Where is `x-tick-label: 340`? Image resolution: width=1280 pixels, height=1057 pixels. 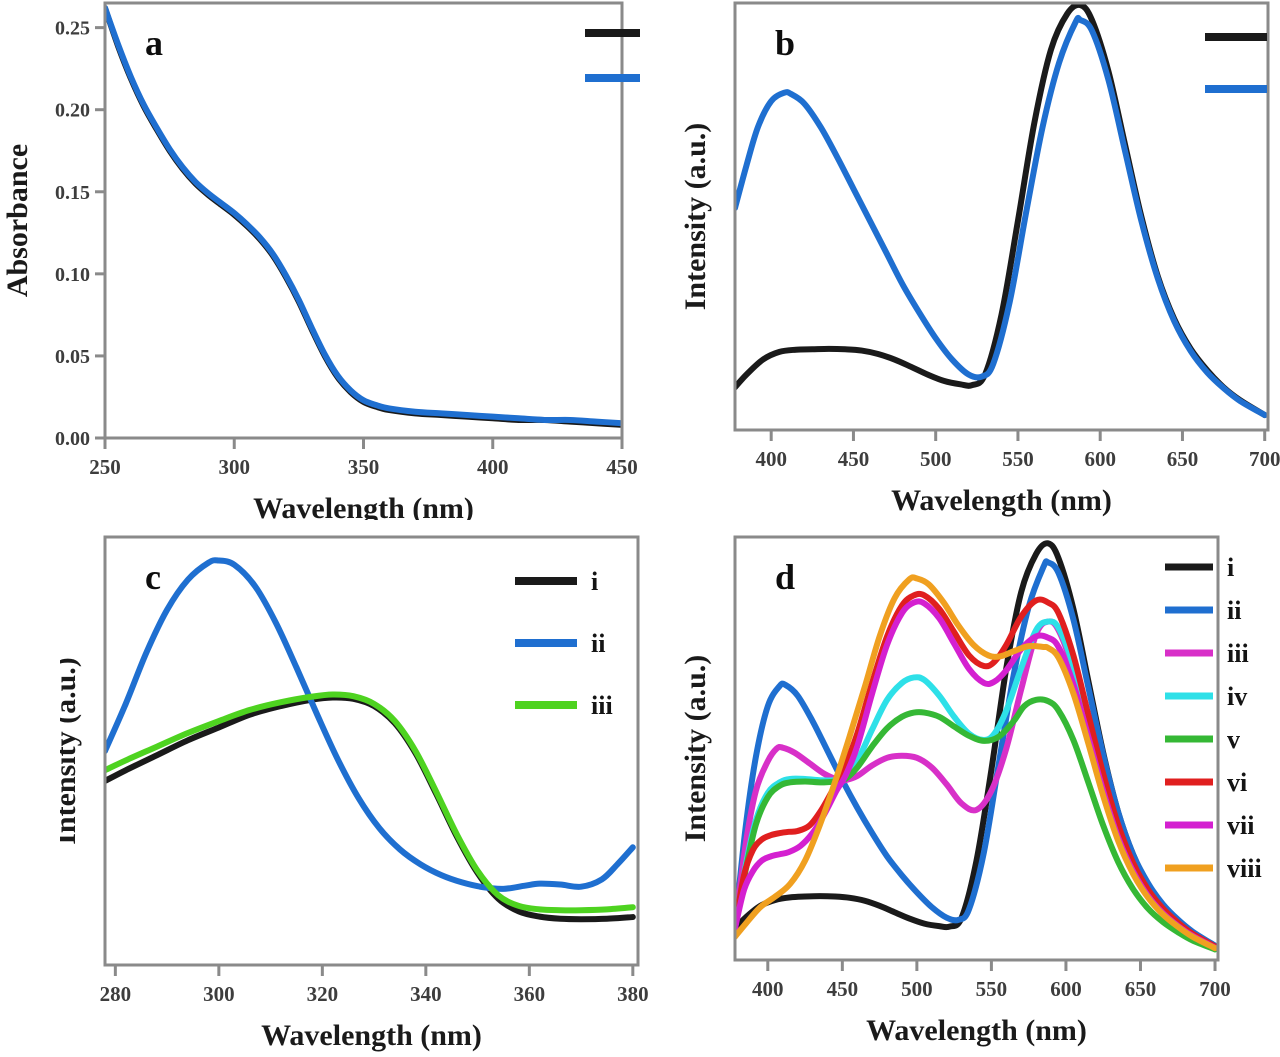 x-tick-label: 340 is located at coordinates (426, 994).